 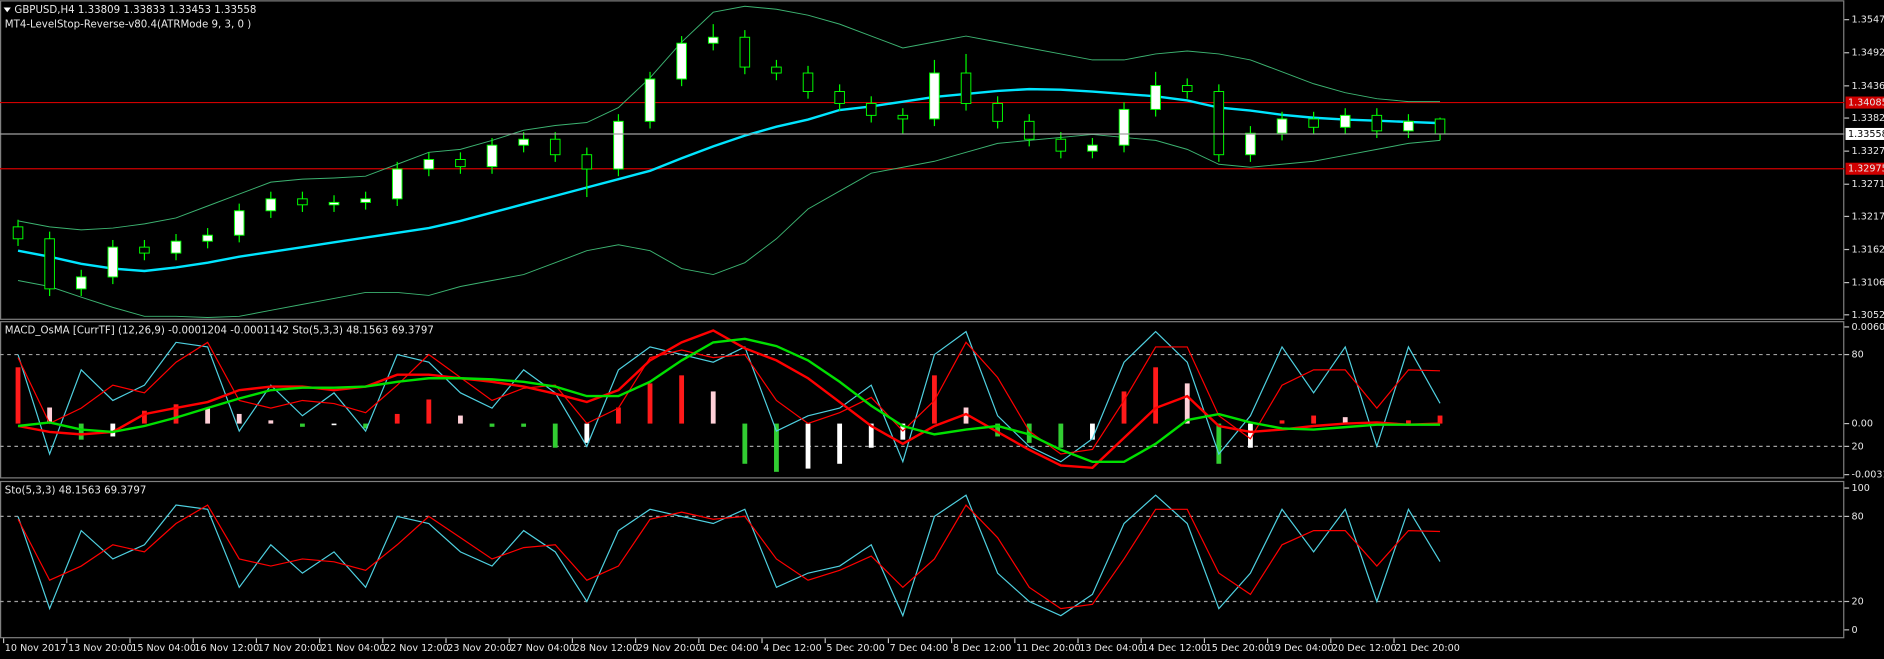 What do you see at coordinates (1301, 648) in the screenshot?
I see `x-tick-label: 19 Dec 04:00` at bounding box center [1301, 648].